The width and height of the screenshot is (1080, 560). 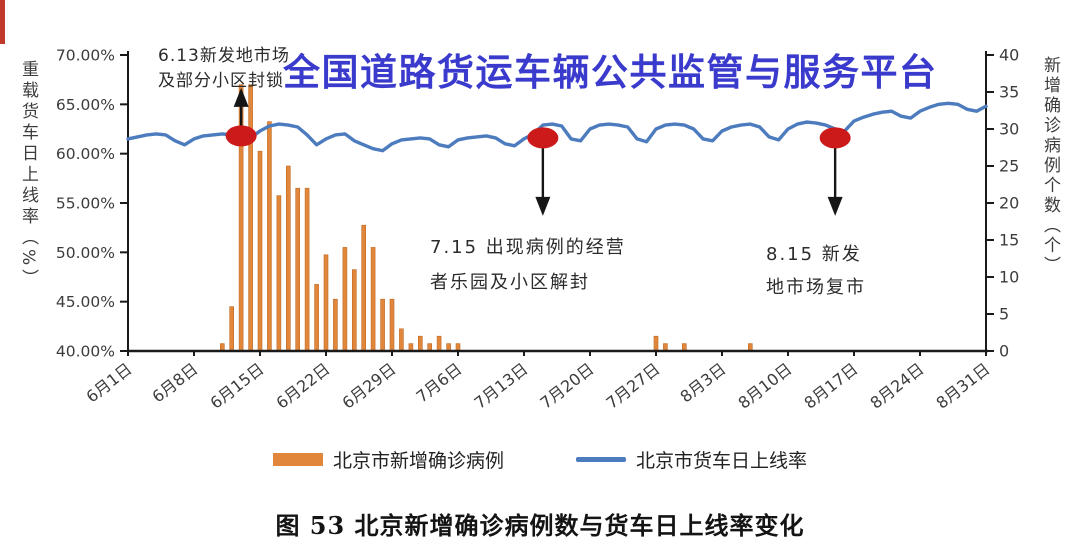 What do you see at coordinates (816, 271) in the screenshot?
I see `annotation-aug15-reopen: 8.15 新发 地市场复市` at bounding box center [816, 271].